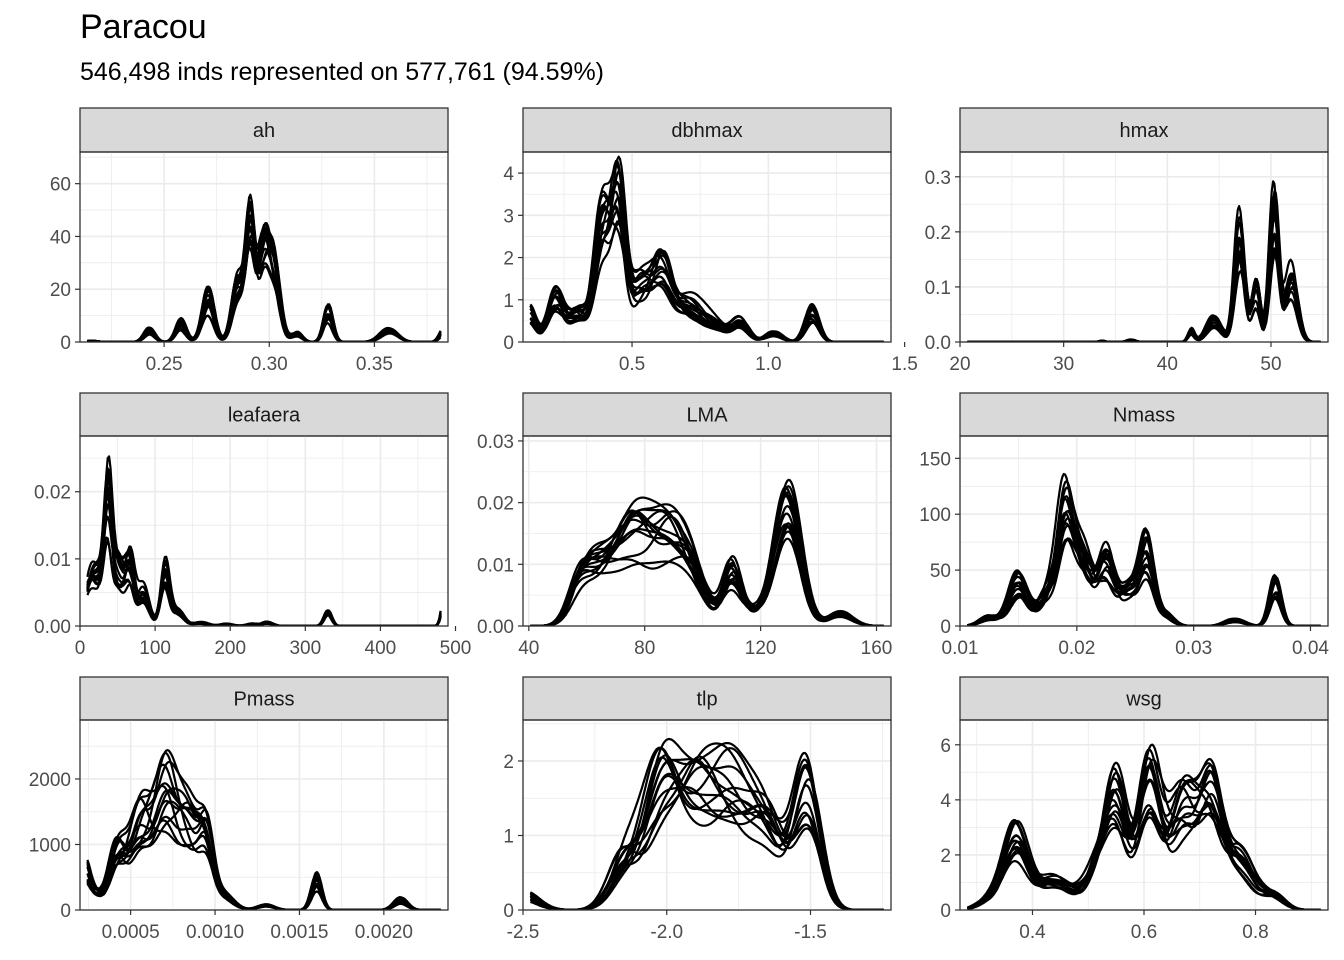 The width and height of the screenshot is (1344, 960). Describe the element at coordinates (632, 364) in the screenshot. I see `x-tick-label: 0.5` at that location.